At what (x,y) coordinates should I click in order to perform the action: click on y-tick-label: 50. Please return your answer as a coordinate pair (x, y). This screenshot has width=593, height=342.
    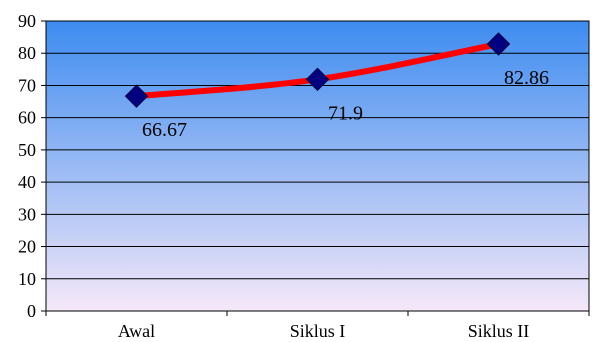
    Looking at the image, I should click on (27, 150).